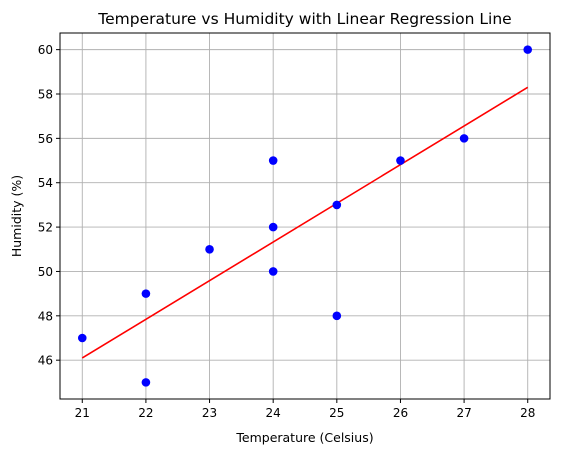 This screenshot has width=562, height=455. Describe the element at coordinates (527, 413) in the screenshot. I see `x-tick-label: 28` at that location.